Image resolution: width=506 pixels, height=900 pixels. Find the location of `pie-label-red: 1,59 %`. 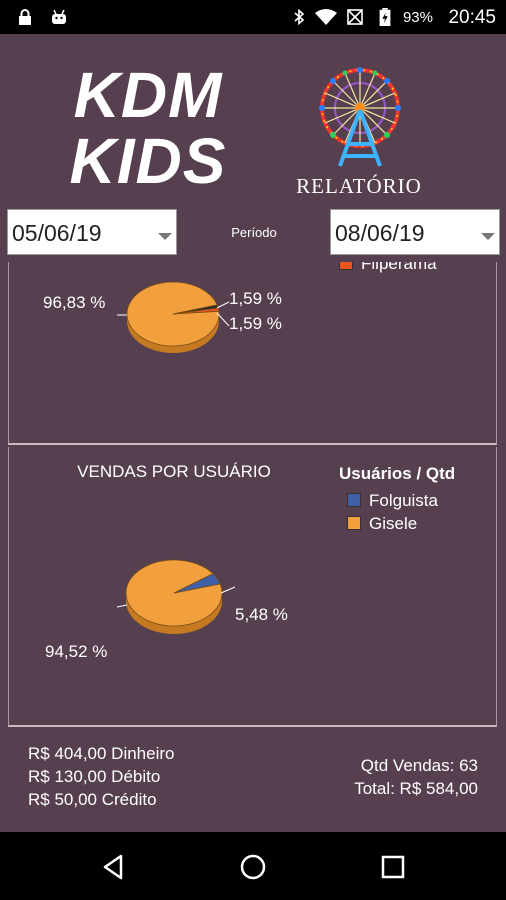

pie-label-red: 1,59 % is located at coordinates (255, 323).